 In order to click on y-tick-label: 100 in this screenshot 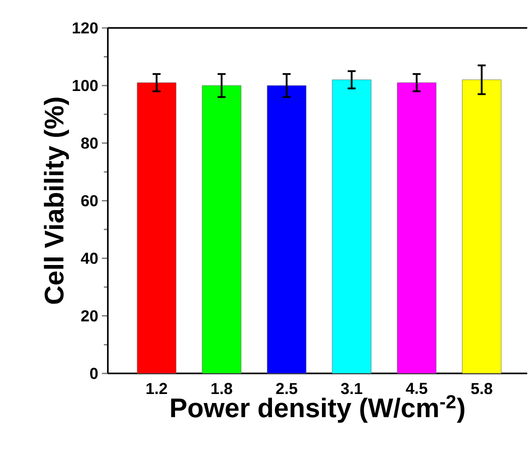, I will do `click(85, 86)`.